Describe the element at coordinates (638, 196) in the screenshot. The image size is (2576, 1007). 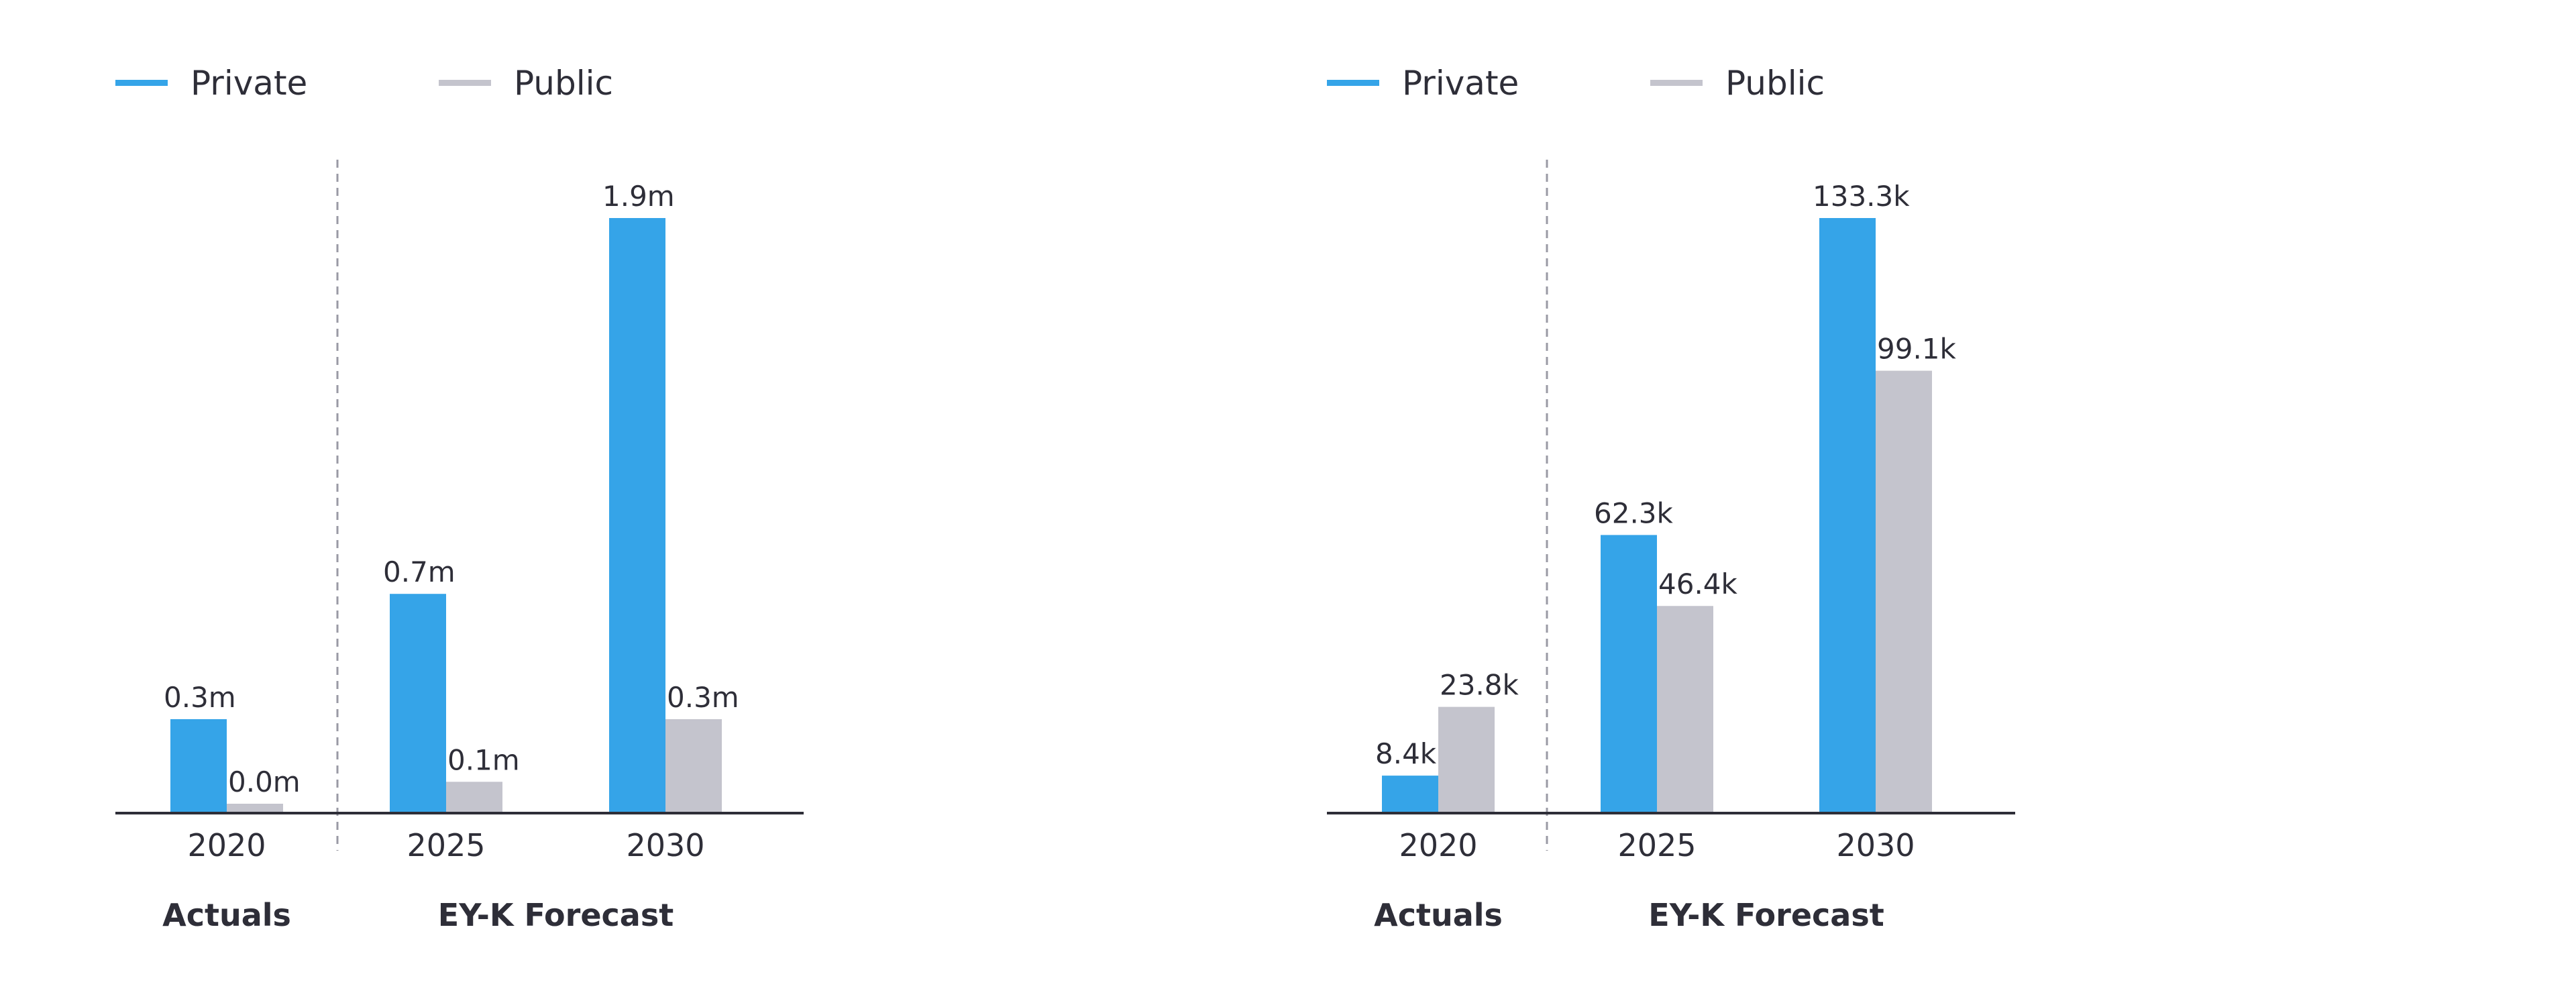
I see `value-label-private-2030: 1.9m` at that location.